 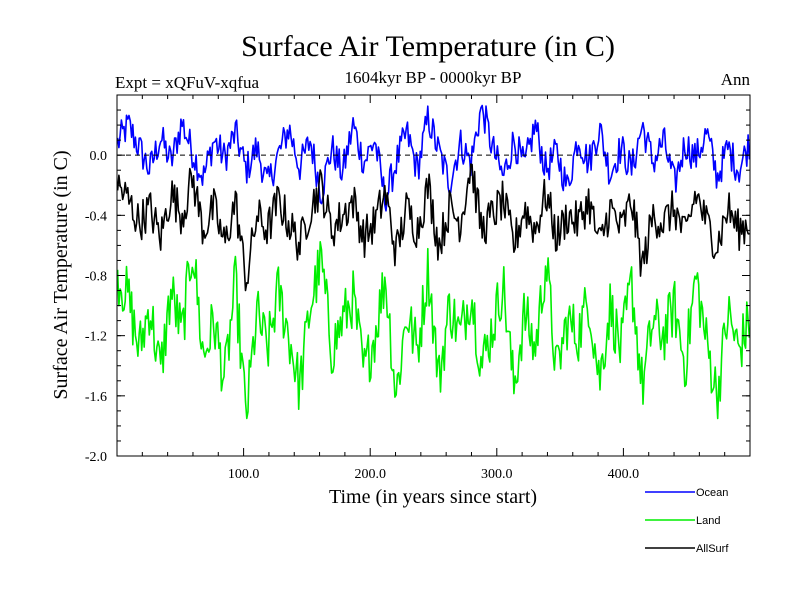 What do you see at coordinates (187, 82) in the screenshot?
I see `experiment-label: Expt = xQFuV-xqfua` at bounding box center [187, 82].